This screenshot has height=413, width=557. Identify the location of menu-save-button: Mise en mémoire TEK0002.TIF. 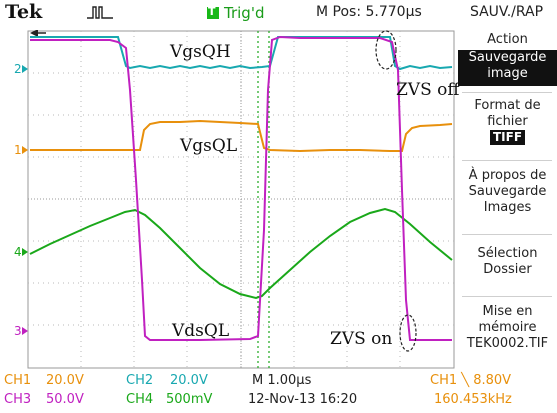
(507, 330).